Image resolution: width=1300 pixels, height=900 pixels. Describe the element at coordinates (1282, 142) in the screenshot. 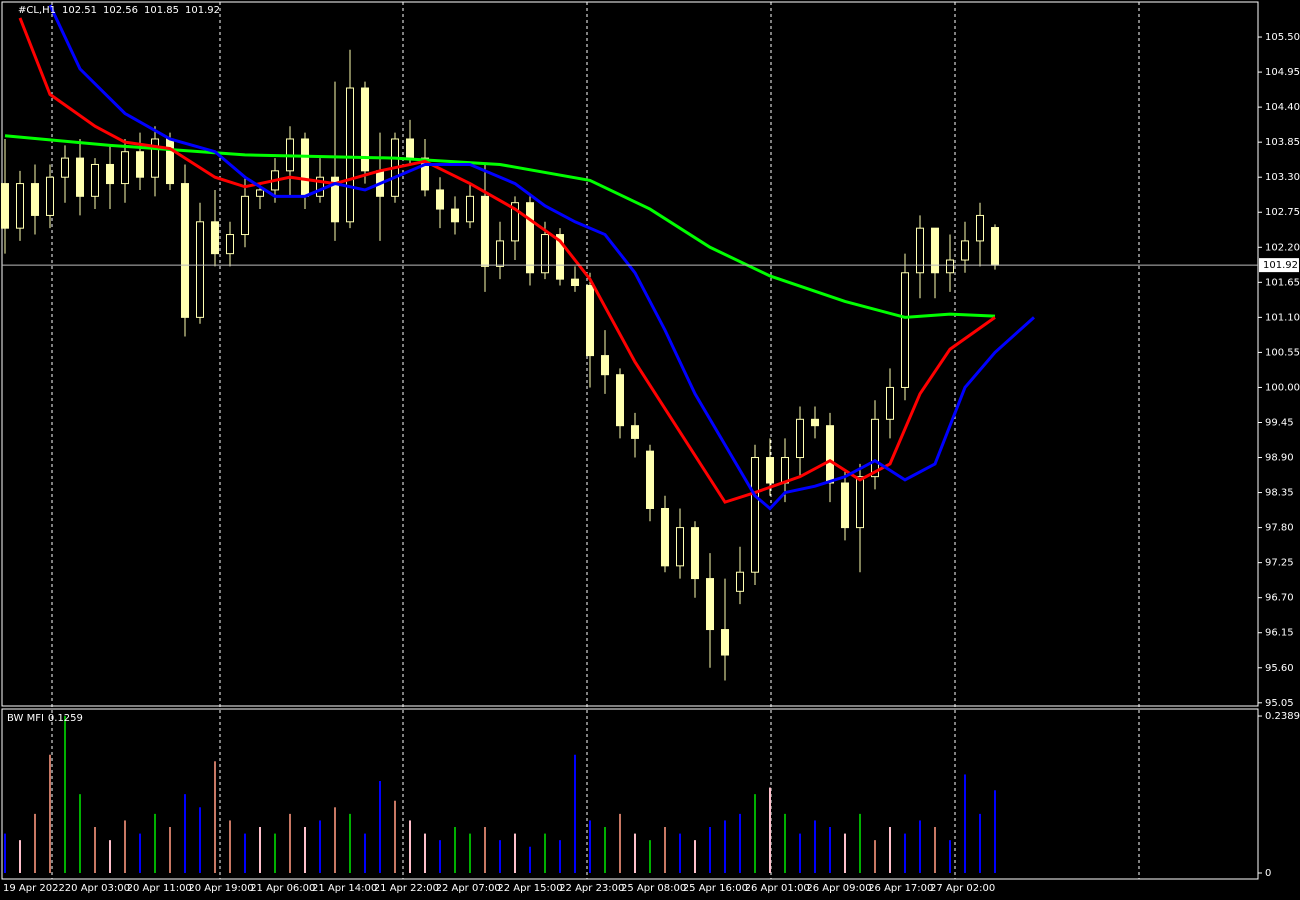

I see `y-tick-label: 103.85` at that location.